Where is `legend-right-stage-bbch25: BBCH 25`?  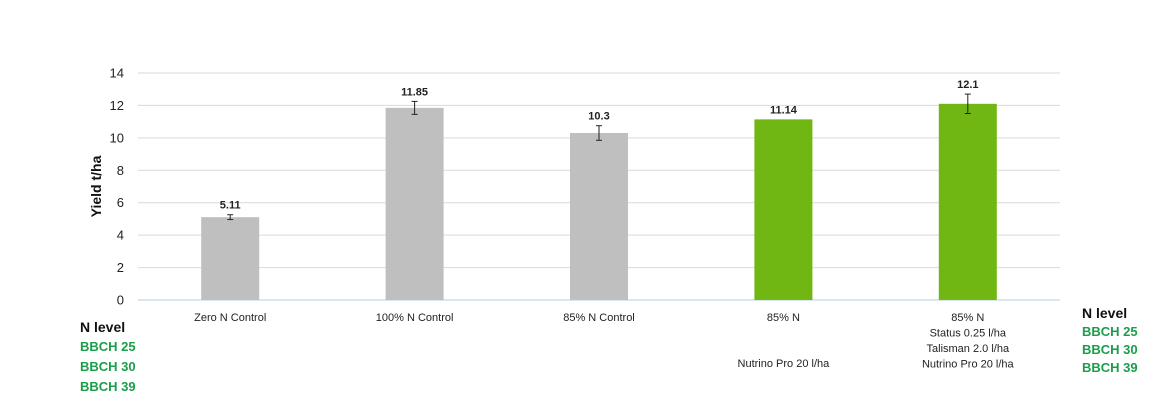 legend-right-stage-bbch25: BBCH 25 is located at coordinates (1110, 331).